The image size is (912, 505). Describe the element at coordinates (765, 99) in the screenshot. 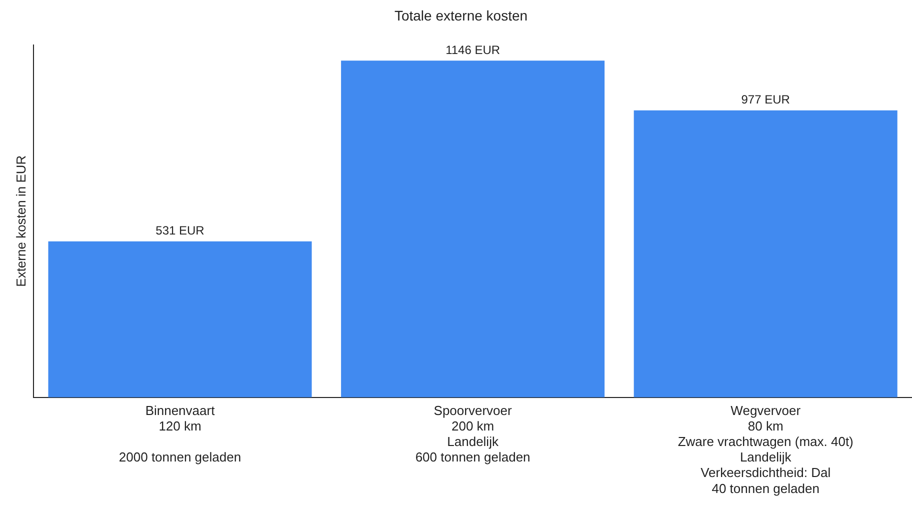

I see `data-label: 977 EUR` at that location.